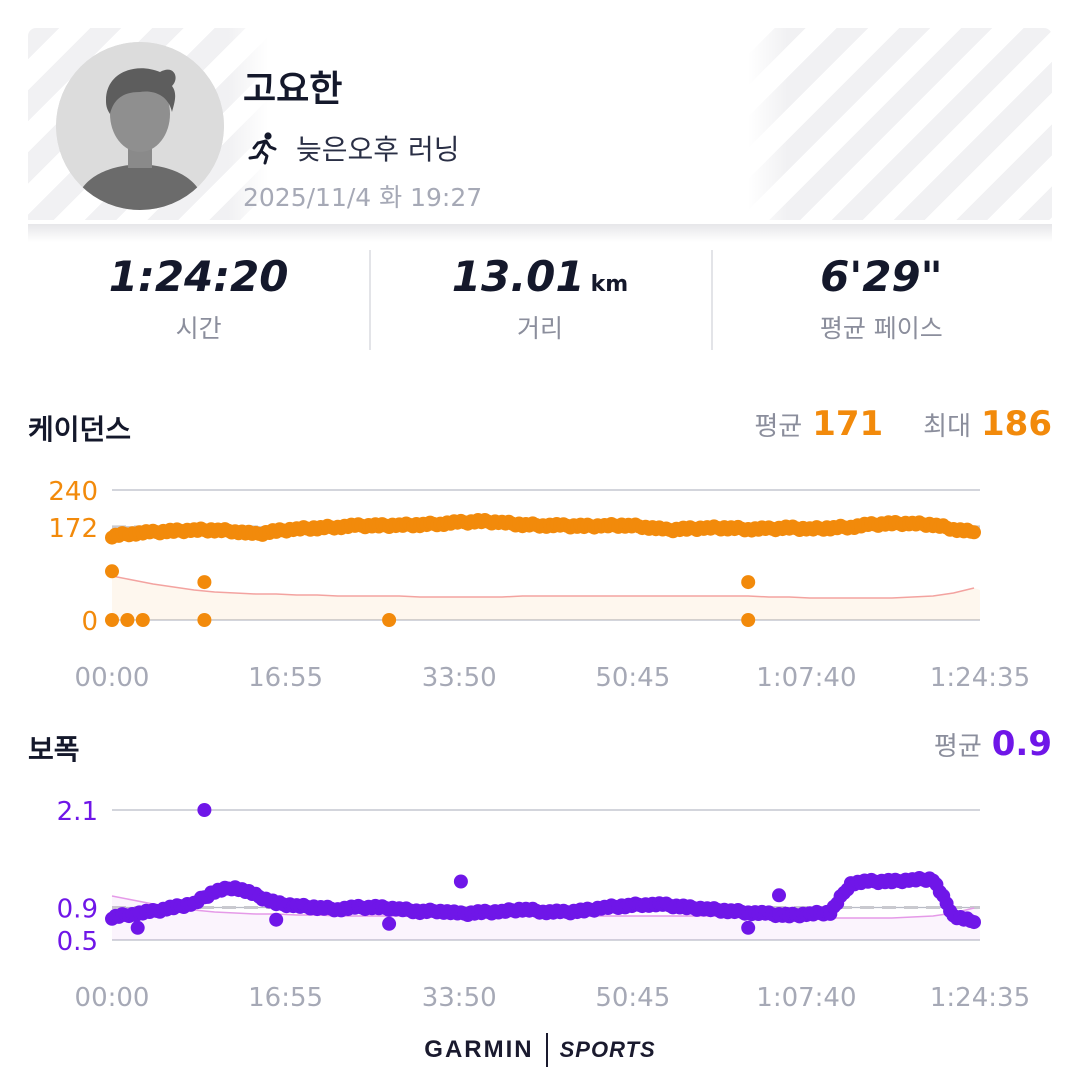 The height and width of the screenshot is (1080, 1080). I want to click on activity-type-row: 늦은오후 러닝, so click(352, 148).